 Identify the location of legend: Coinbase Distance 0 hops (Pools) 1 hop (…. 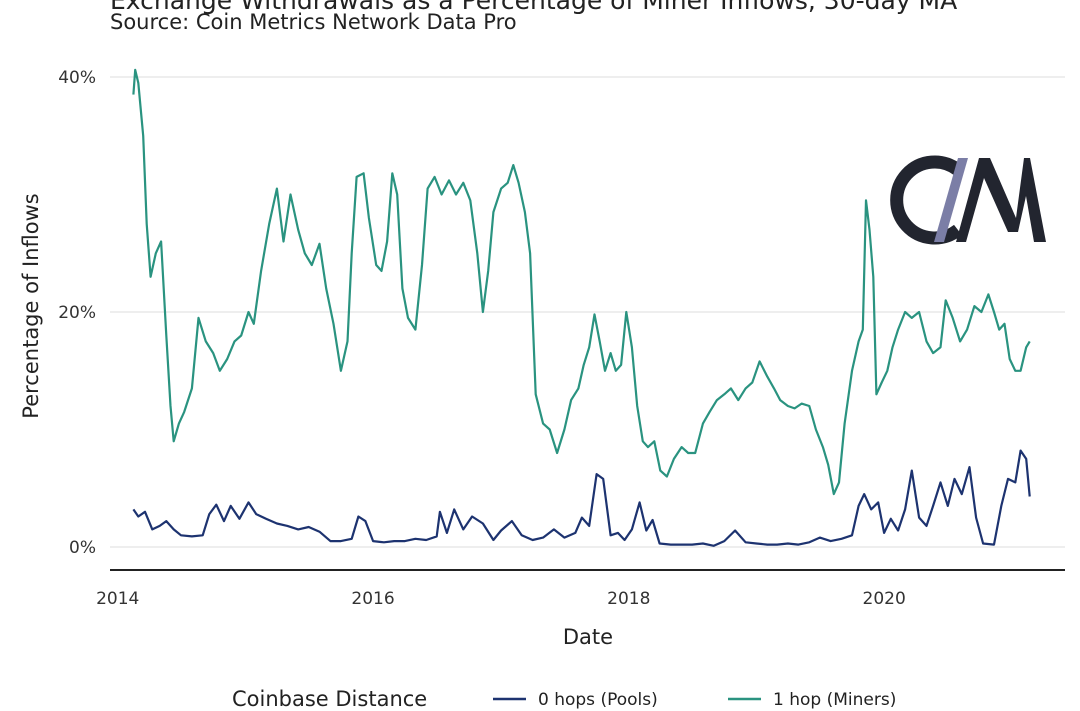
(564, 699).